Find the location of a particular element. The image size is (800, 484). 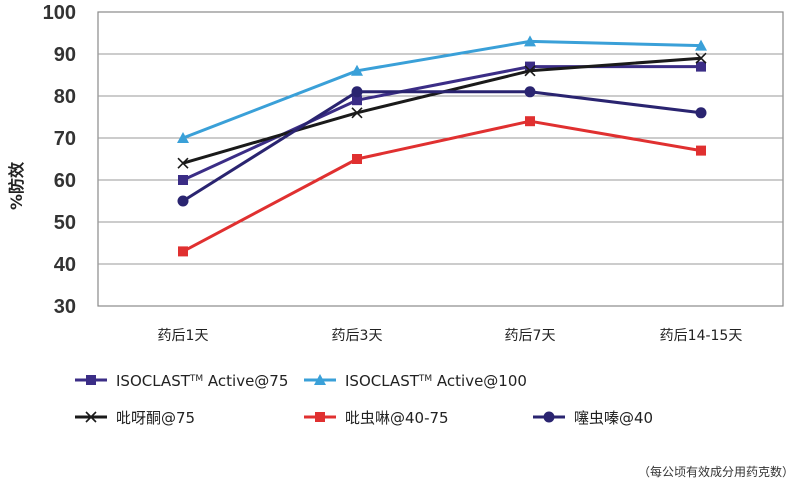

legend-item: 吡呀酮@75 is located at coordinates (135, 418).